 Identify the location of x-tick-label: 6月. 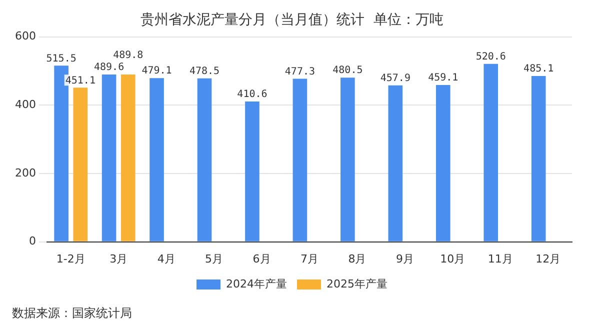
(261, 259).